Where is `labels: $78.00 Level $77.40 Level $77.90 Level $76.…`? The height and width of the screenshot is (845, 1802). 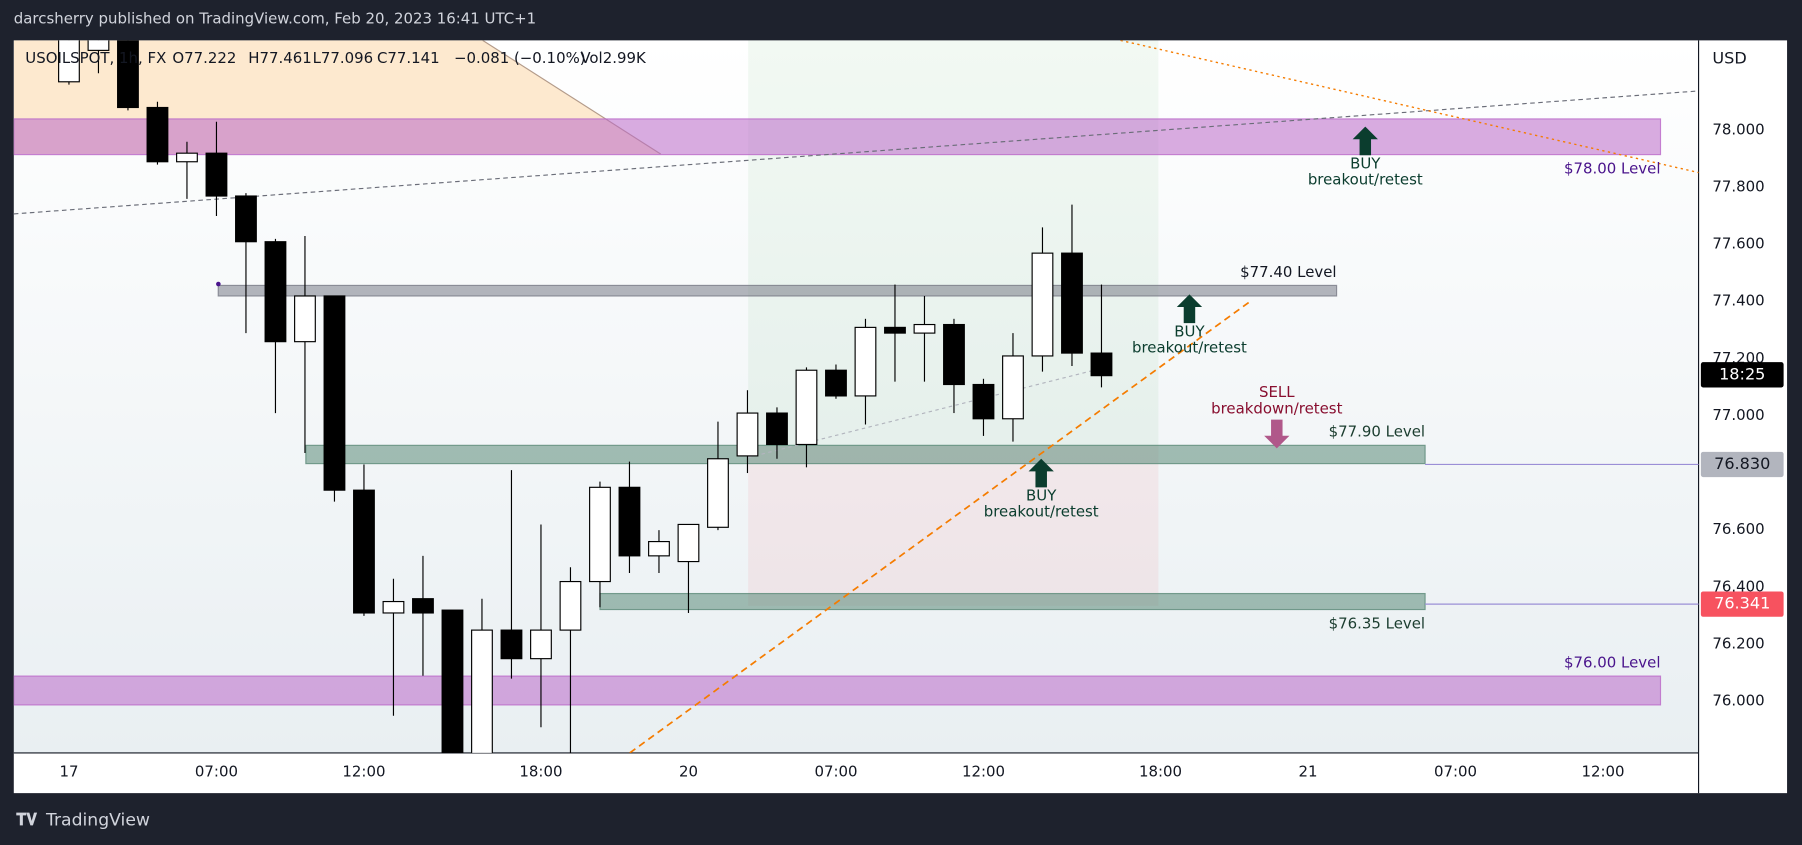
labels: $78.00 Level $77.40 Level $77.90 Level $76.… is located at coordinates (1450, 416).